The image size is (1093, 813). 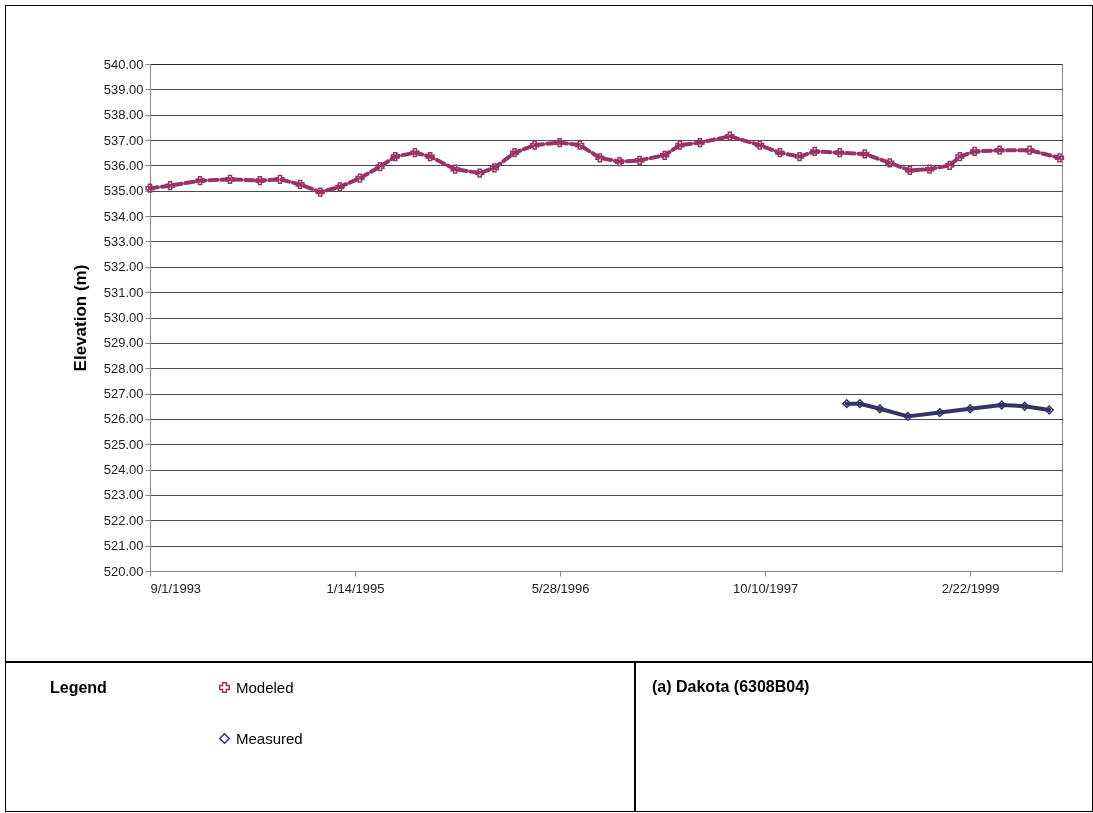 I want to click on y-tick-label: 526.00, so click(x=123, y=419).